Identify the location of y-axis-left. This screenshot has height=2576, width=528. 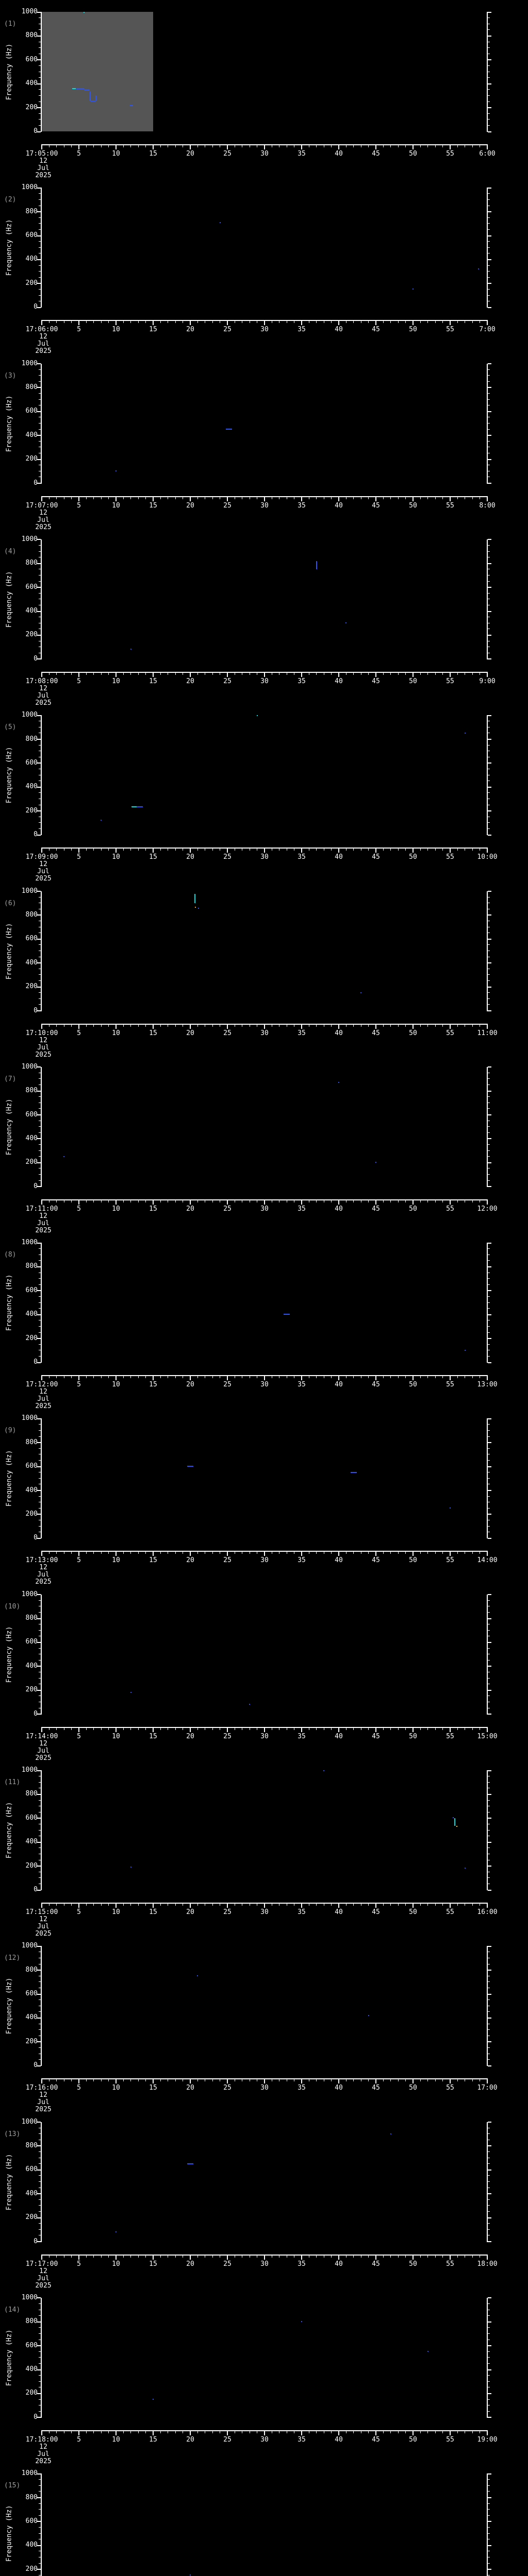
(41, 951).